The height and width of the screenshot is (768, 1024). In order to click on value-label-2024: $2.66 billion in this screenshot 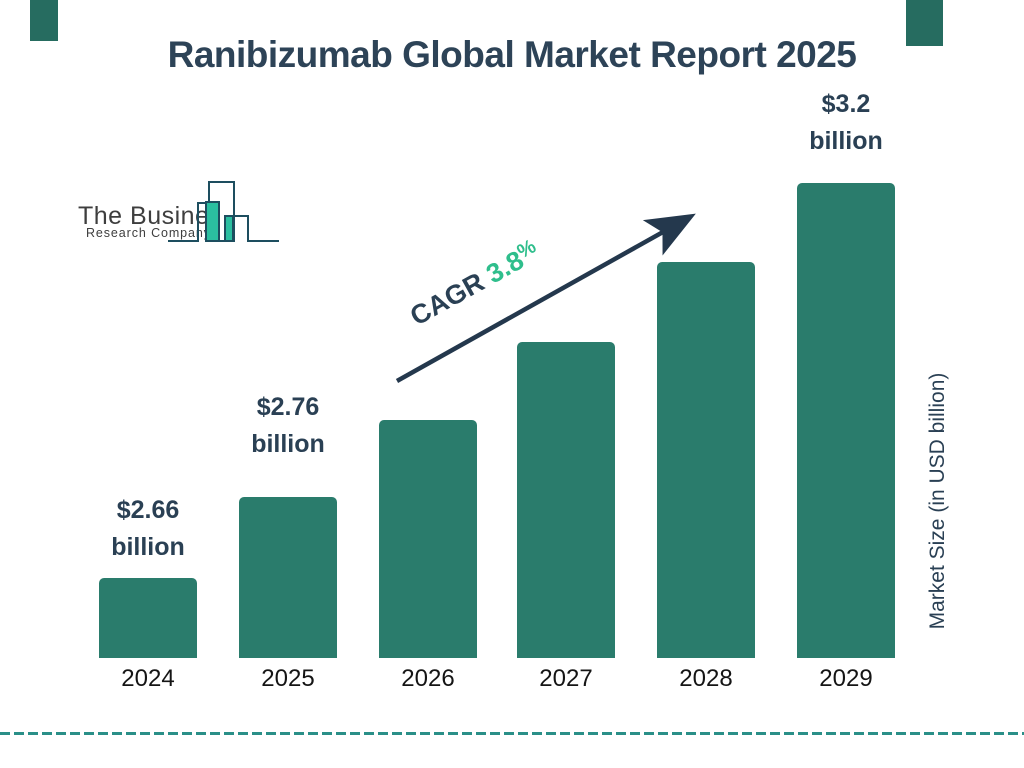, I will do `click(148, 528)`.